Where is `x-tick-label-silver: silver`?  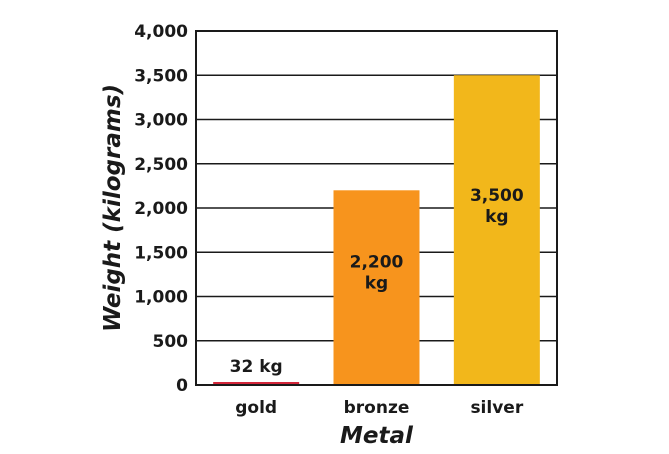
x-tick-label-silver: silver is located at coordinates (496, 408).